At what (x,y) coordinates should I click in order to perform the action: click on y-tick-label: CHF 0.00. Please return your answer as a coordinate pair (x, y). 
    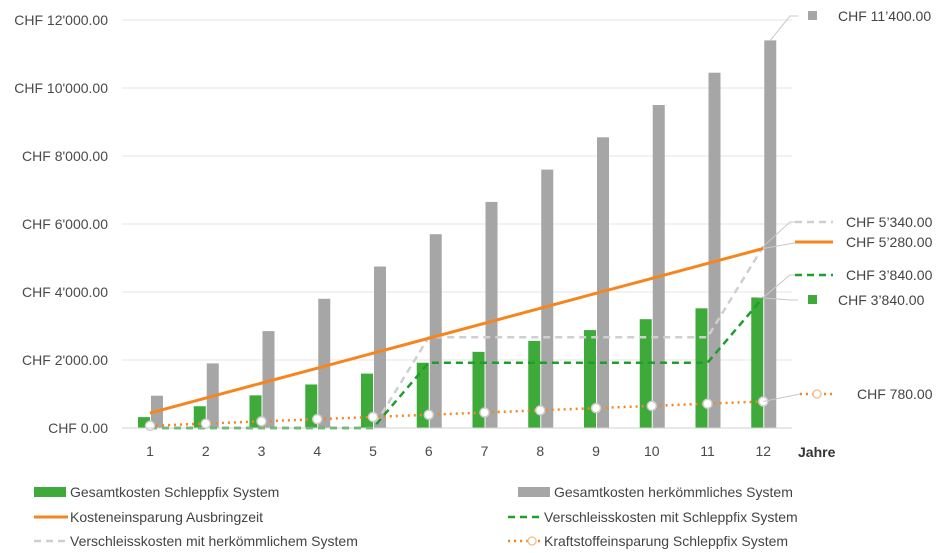
    Looking at the image, I should click on (78, 428).